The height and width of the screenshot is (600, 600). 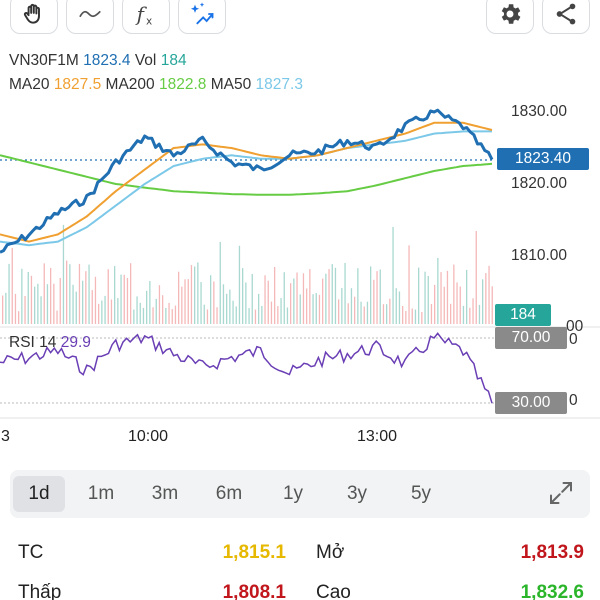 What do you see at coordinates (231, 84) in the screenshot?
I see `ma50-label: MA50` at bounding box center [231, 84].